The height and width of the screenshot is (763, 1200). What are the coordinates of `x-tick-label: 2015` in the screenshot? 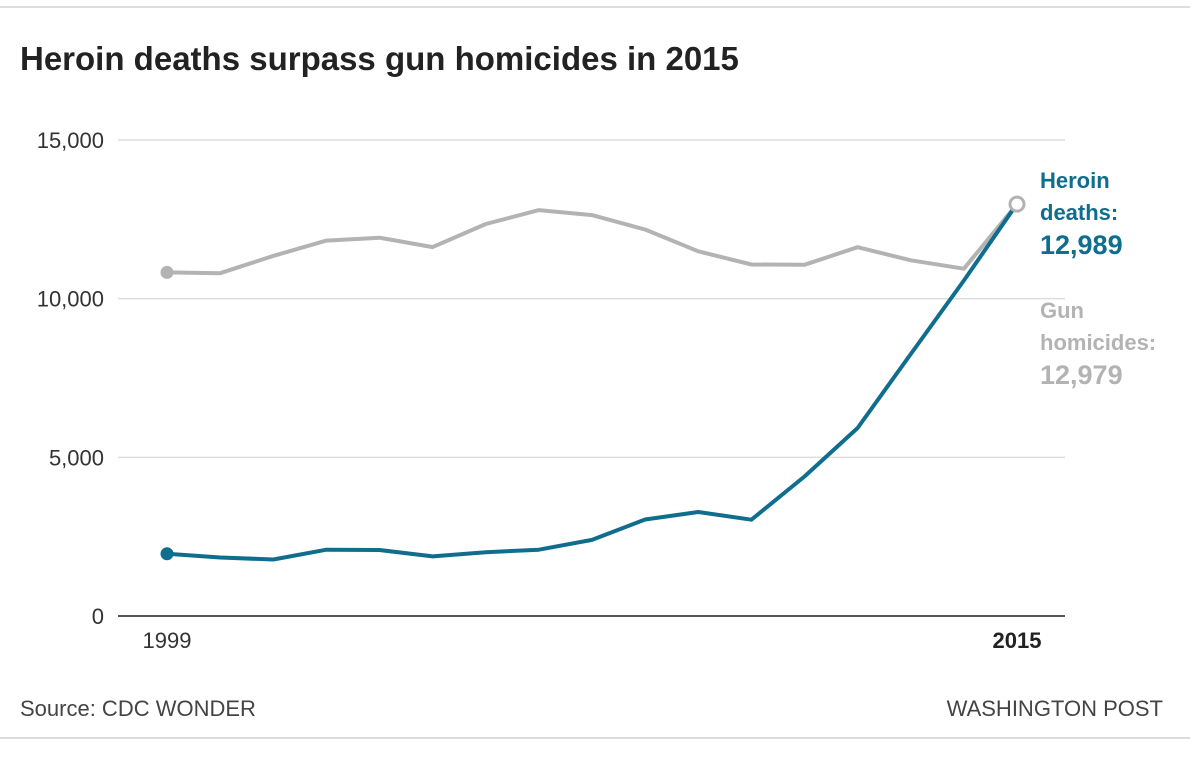 It's located at (1017, 640).